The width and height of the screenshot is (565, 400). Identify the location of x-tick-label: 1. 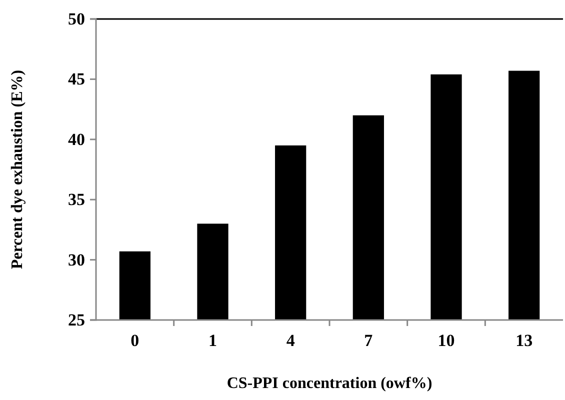
(212, 340).